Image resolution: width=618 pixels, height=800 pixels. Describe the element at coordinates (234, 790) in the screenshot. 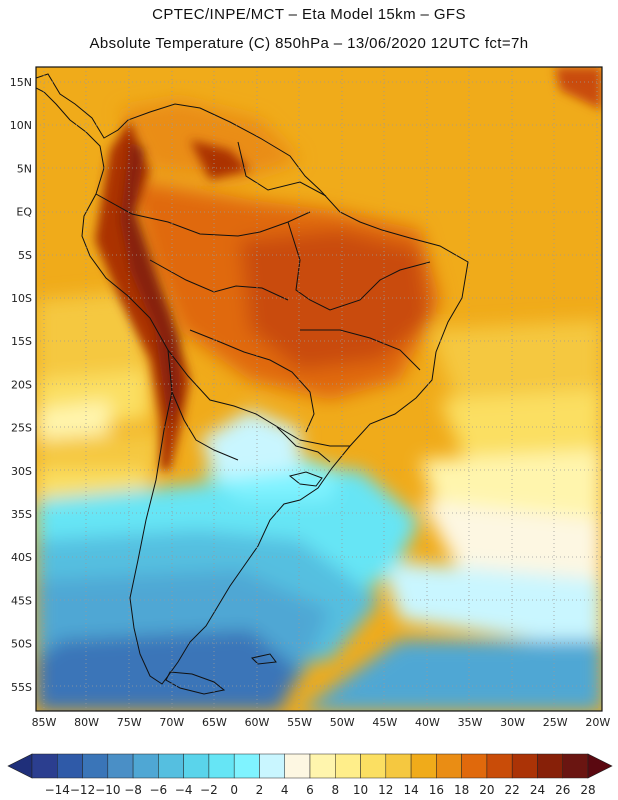

I see `colorbar-tick-label: 0` at that location.